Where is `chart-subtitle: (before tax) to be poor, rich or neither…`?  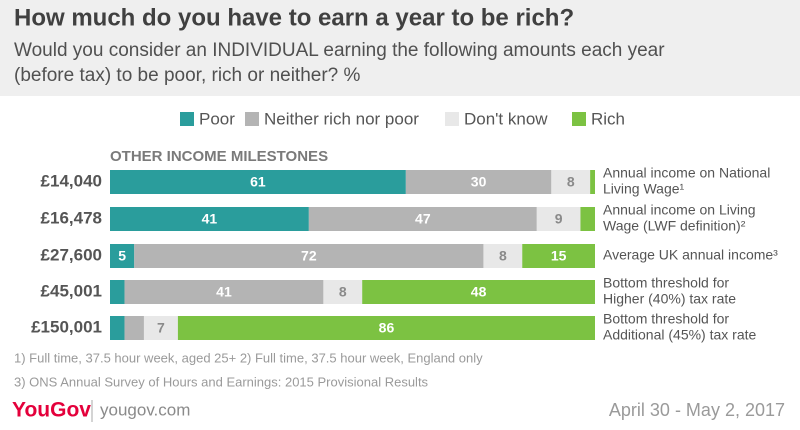
chart-subtitle: (before tax) to be poor, rich or neither… is located at coordinates (187, 75).